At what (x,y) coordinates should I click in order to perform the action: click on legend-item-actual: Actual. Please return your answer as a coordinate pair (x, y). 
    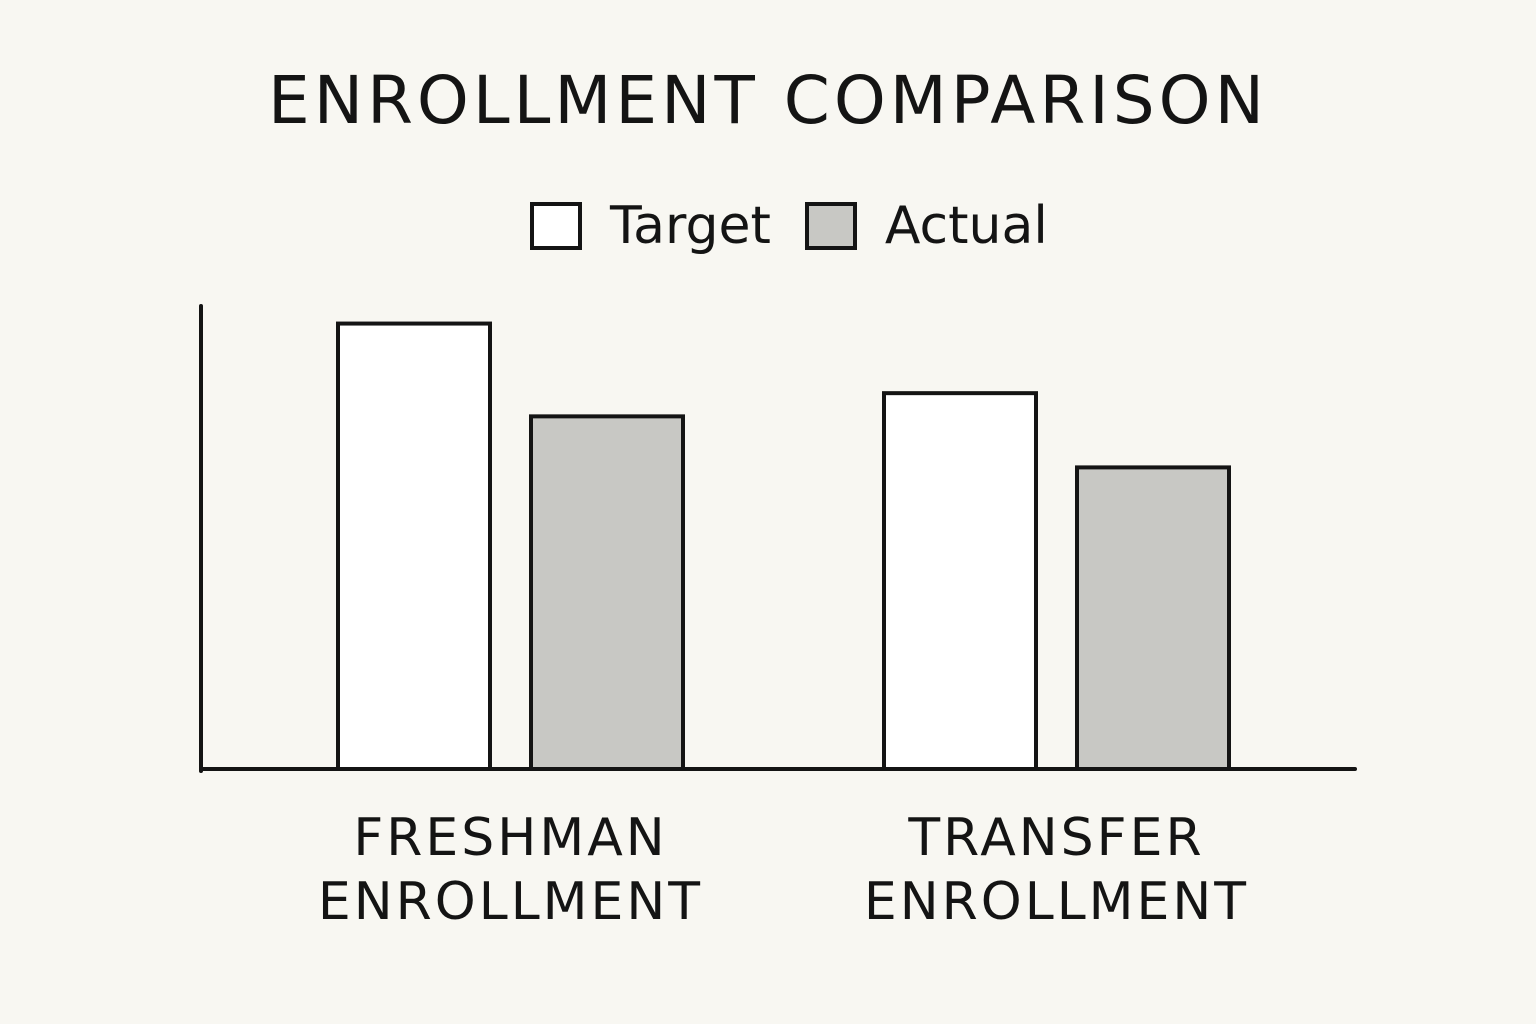
    Looking at the image, I should click on (926, 226).